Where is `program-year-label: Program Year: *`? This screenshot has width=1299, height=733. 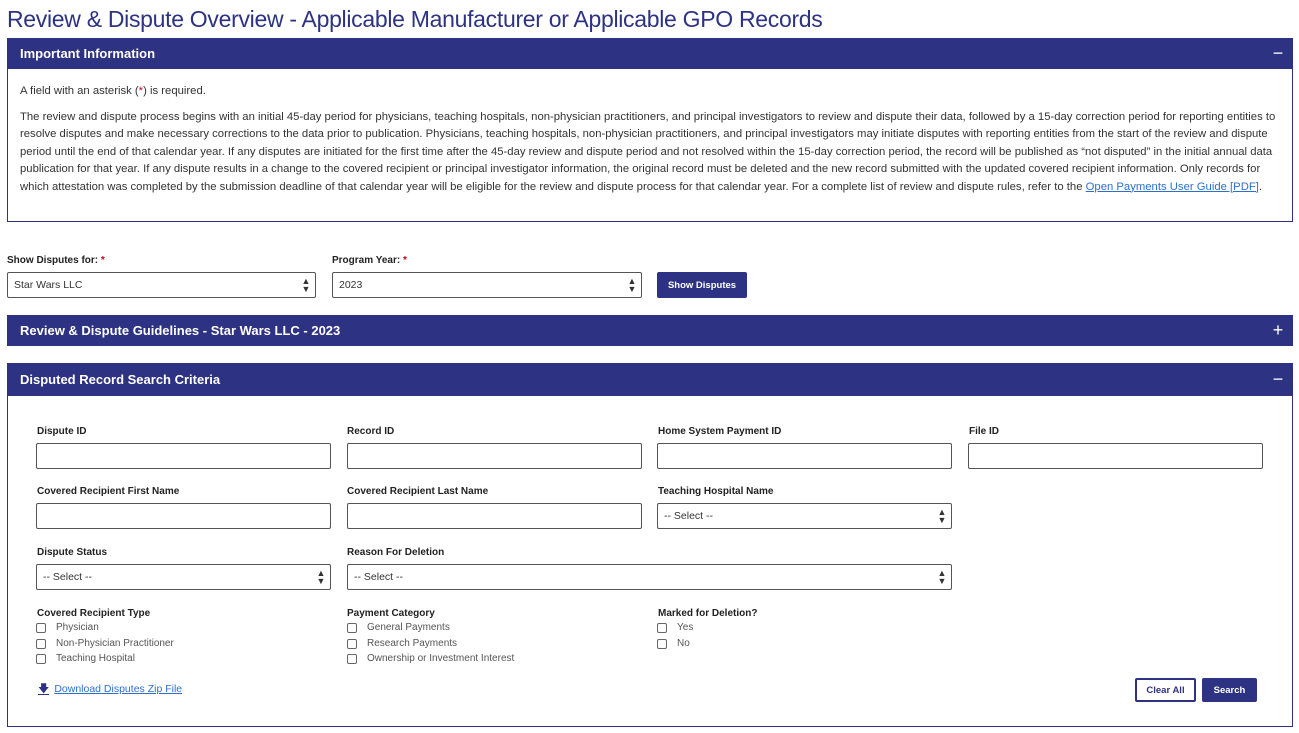
program-year-label: Program Year: * is located at coordinates (369, 260).